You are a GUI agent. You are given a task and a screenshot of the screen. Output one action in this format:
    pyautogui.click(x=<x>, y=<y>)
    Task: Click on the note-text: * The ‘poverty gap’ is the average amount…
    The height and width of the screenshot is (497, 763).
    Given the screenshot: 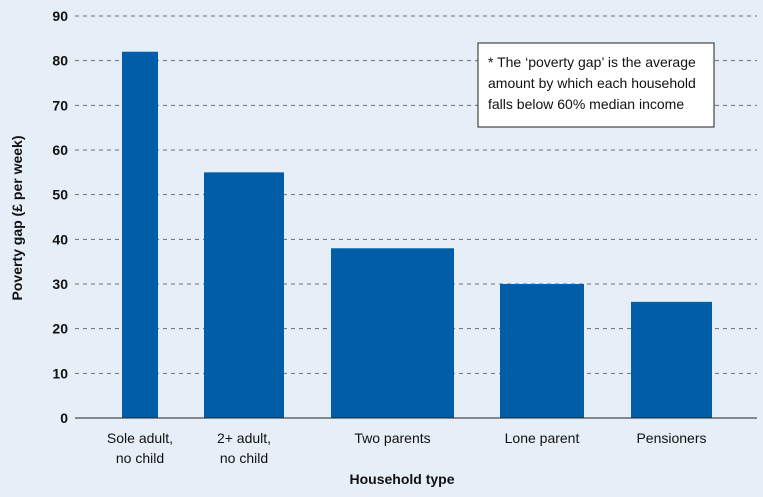 What is the action you would take?
    pyautogui.click(x=592, y=83)
    